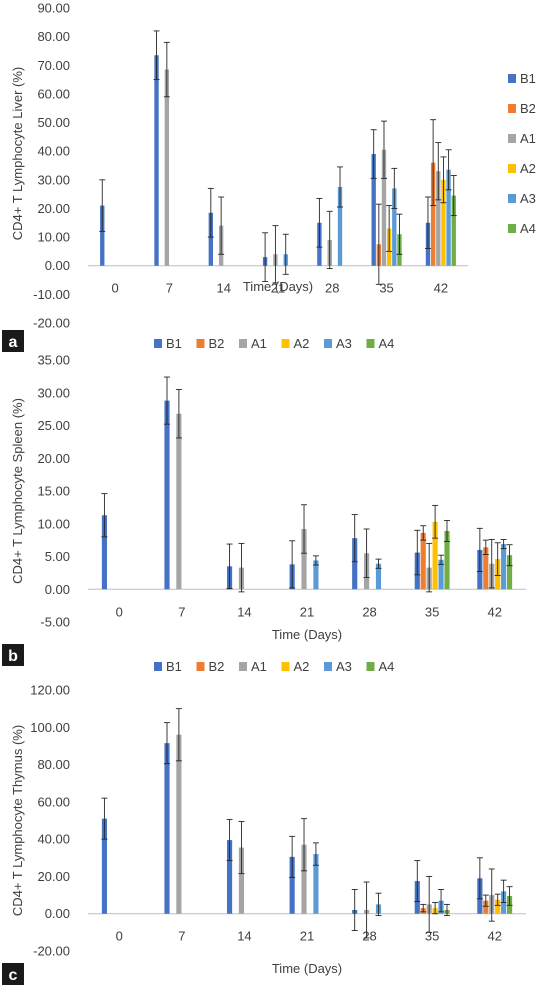  I want to click on y-tick-label: 50.00, so click(53, 122).